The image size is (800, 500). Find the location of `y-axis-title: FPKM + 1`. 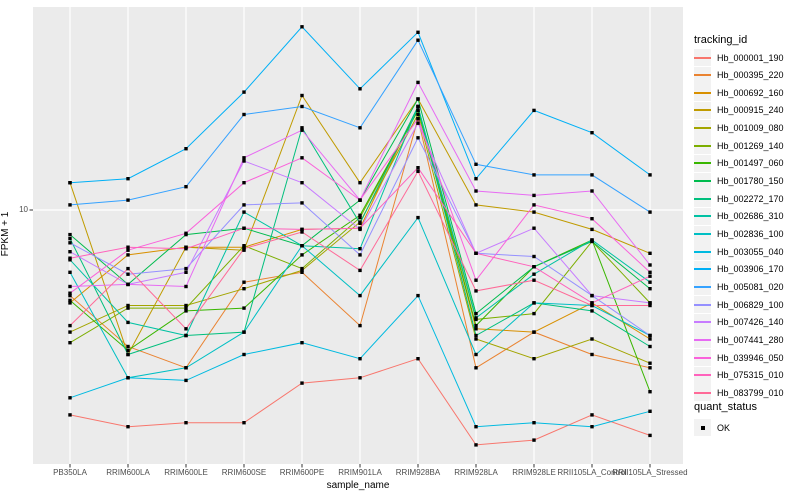

y-axis-title: FPKM + 1 is located at coordinates (5, 234).